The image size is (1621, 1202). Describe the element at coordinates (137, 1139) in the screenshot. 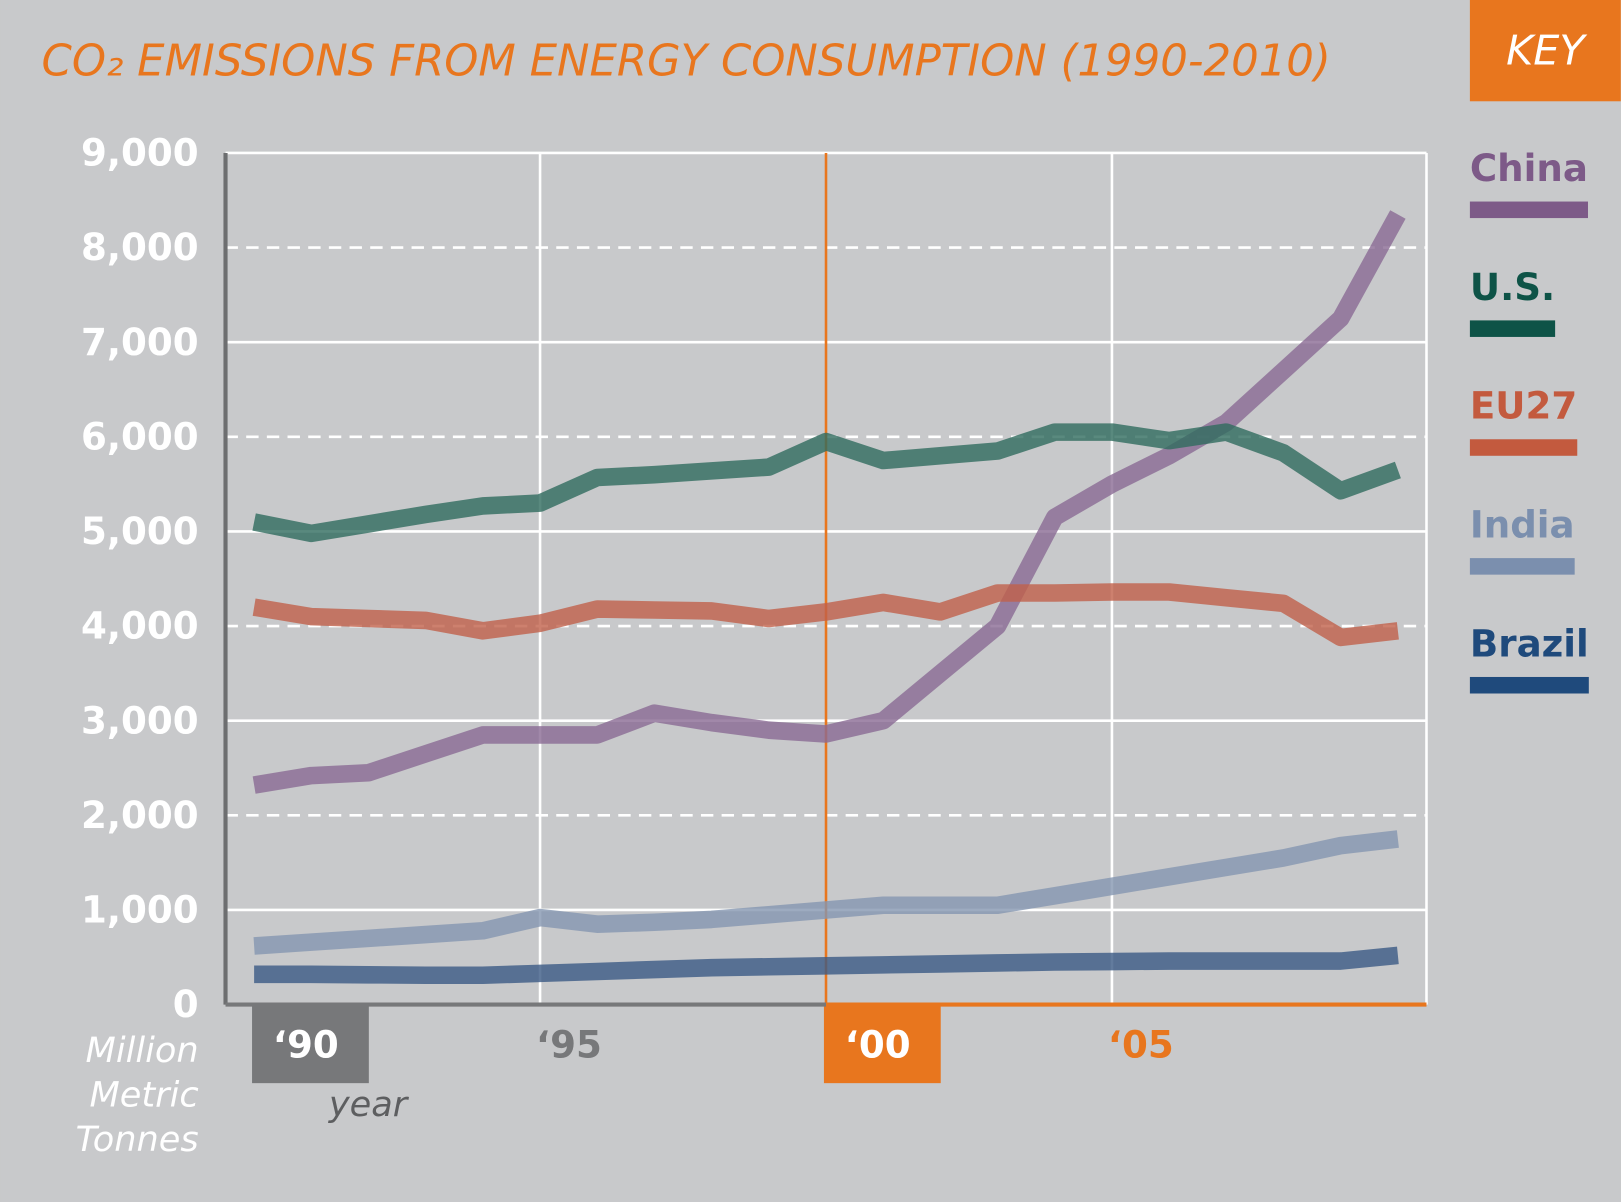

I see `y-axis-label: Tonnes` at that location.